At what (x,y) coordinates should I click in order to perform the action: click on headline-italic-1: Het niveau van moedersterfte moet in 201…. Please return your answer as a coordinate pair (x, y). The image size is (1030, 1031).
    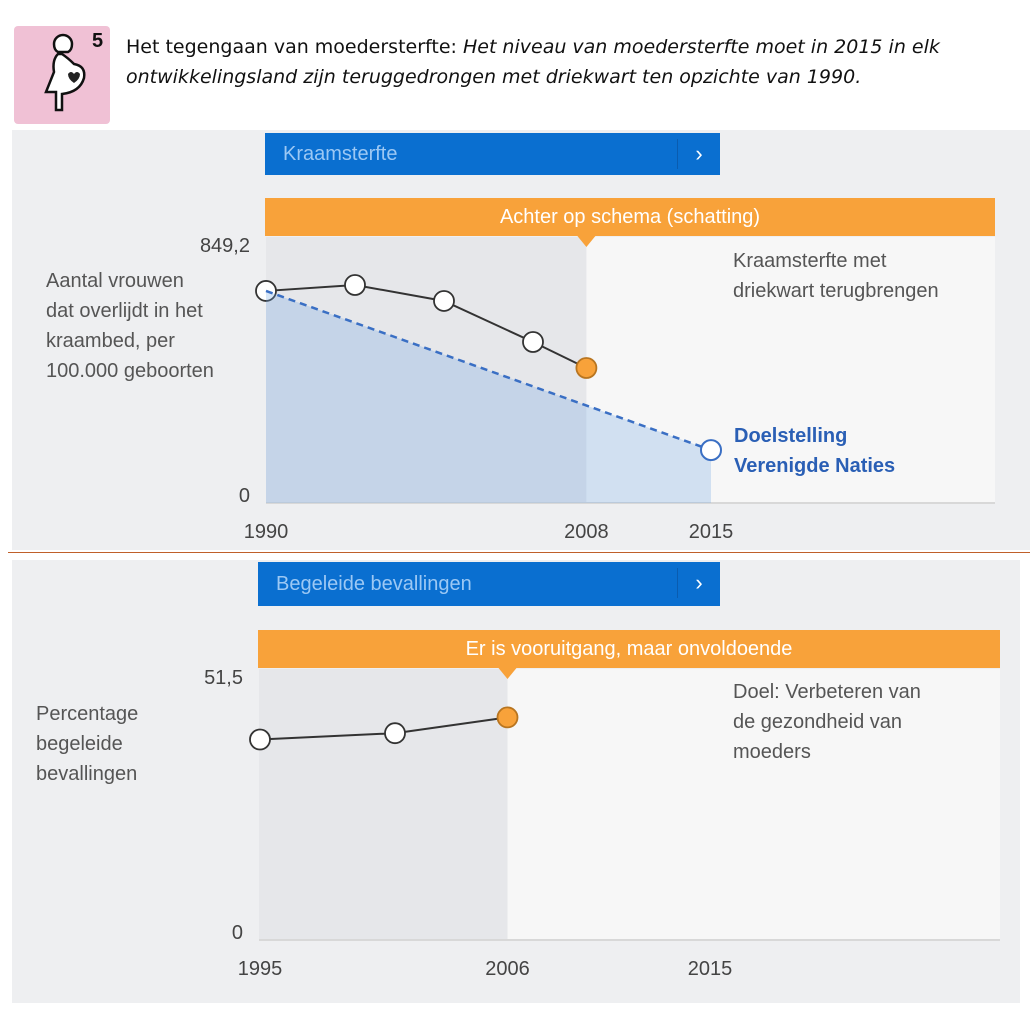
    Looking at the image, I should click on (701, 47).